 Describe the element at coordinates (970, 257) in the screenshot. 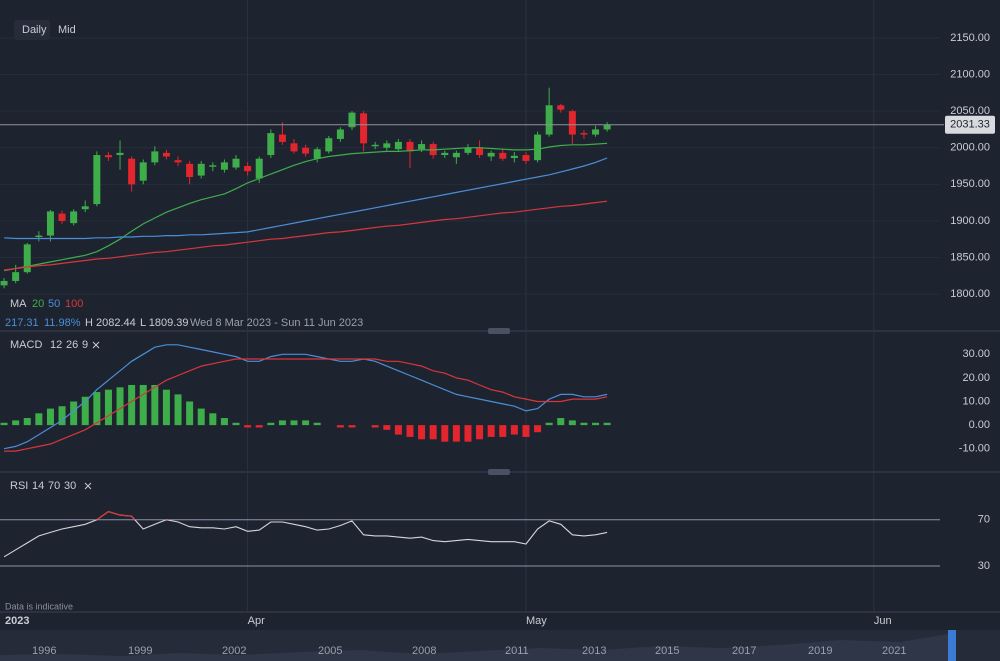

I see `y-tick-label: 1850.00` at that location.